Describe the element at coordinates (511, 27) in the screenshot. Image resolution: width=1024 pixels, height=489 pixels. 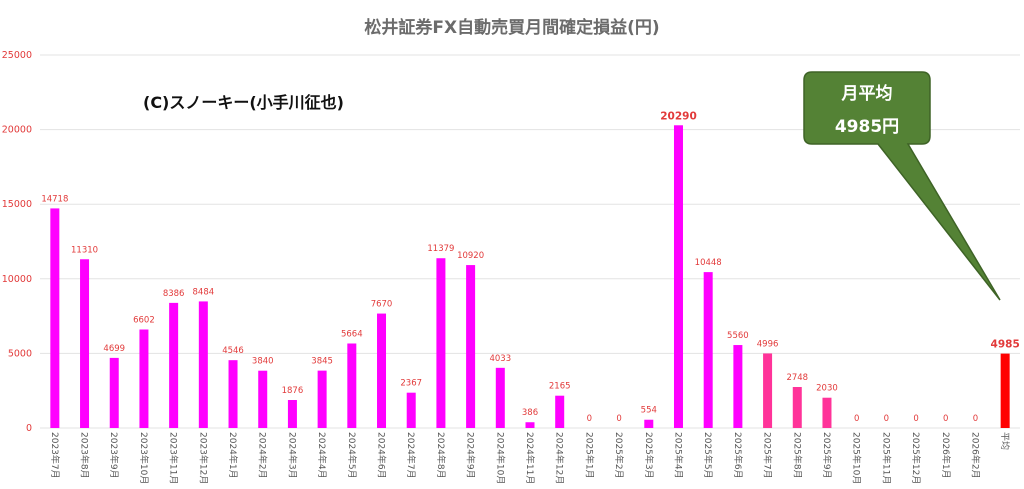
I see `chart-title: 松井証券FX自動売買月間確定損益(円)` at that location.